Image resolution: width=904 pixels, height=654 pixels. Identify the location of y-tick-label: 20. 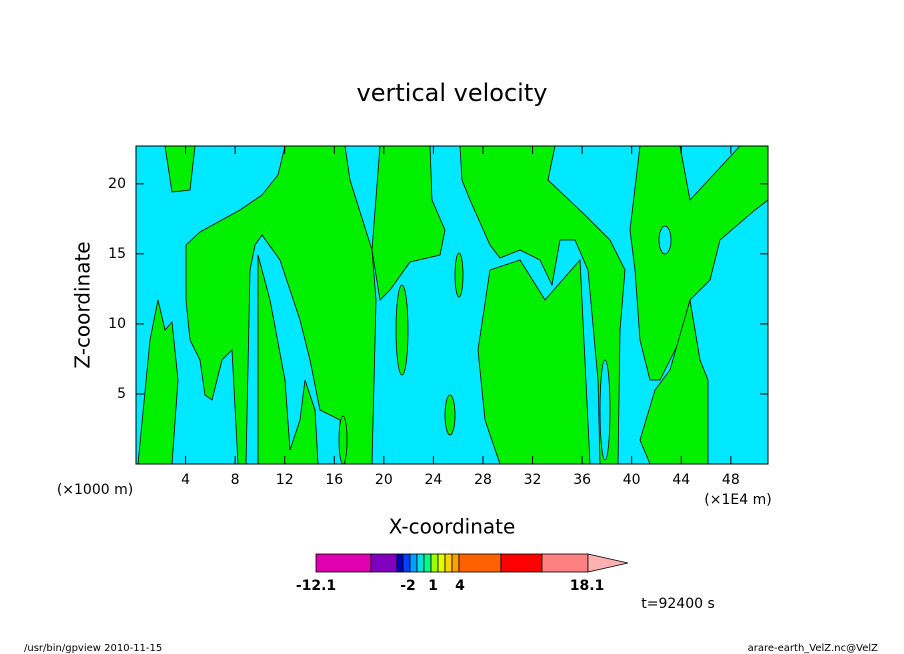
(117, 184).